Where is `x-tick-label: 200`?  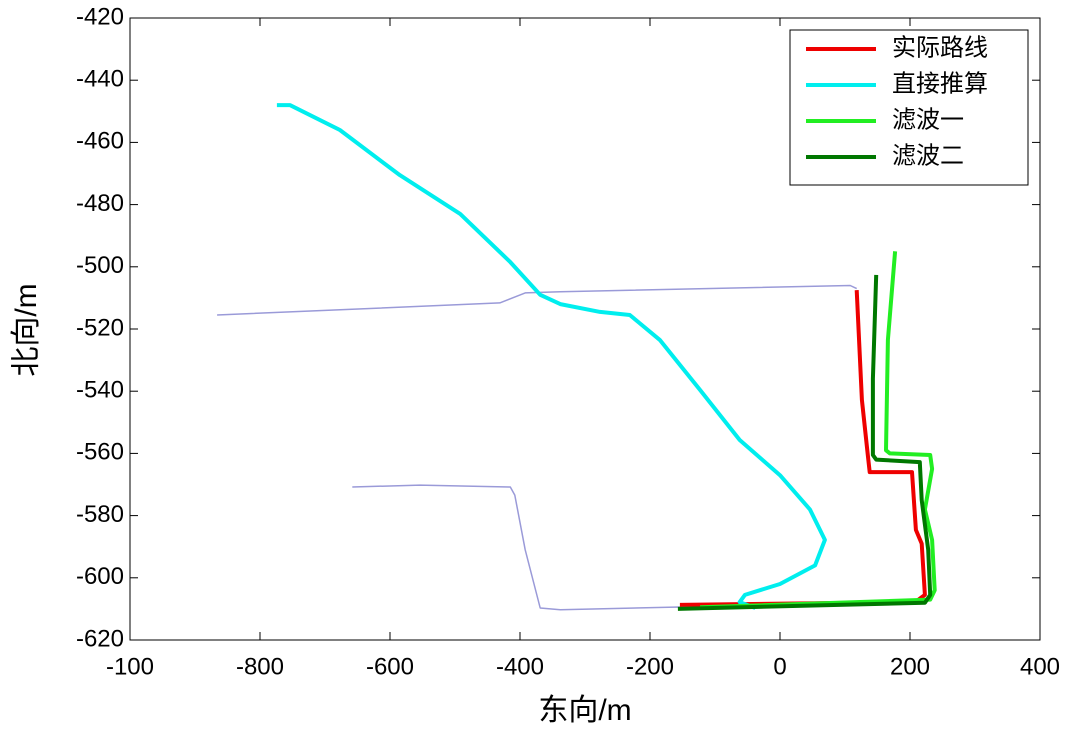 x-tick-label: 200 is located at coordinates (910, 666).